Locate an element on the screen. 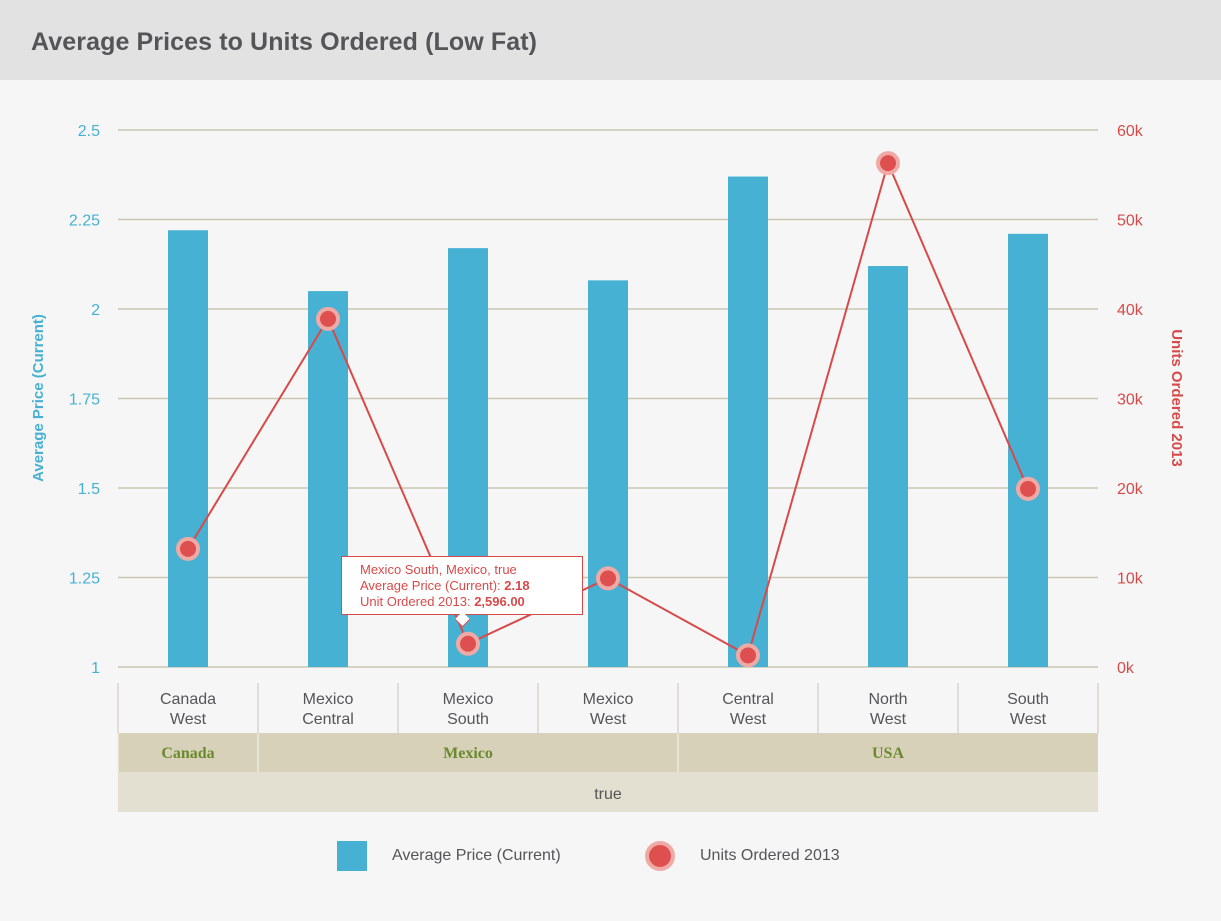 This screenshot has width=1221, height=921. category-label-line1: Central is located at coordinates (748, 699).